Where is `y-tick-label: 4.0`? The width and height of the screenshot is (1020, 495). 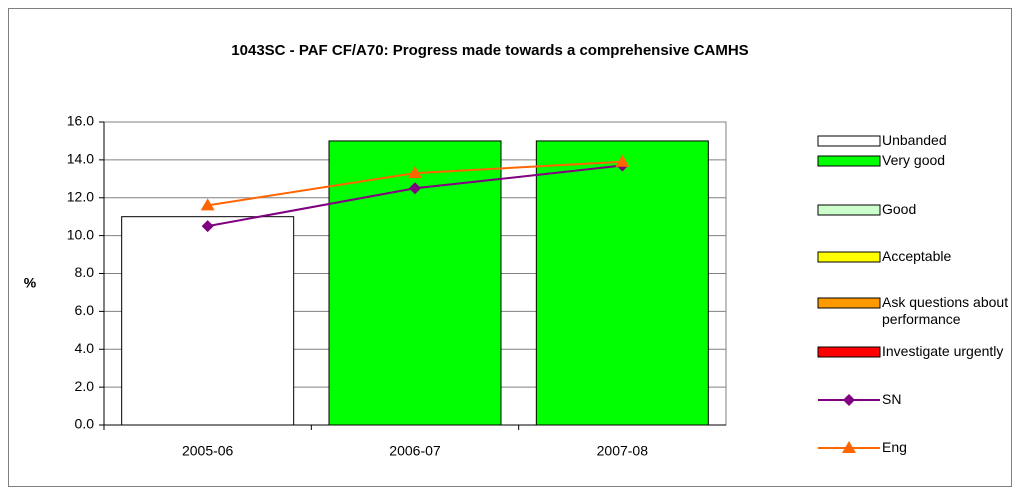
y-tick-label: 4.0 is located at coordinates (85, 348).